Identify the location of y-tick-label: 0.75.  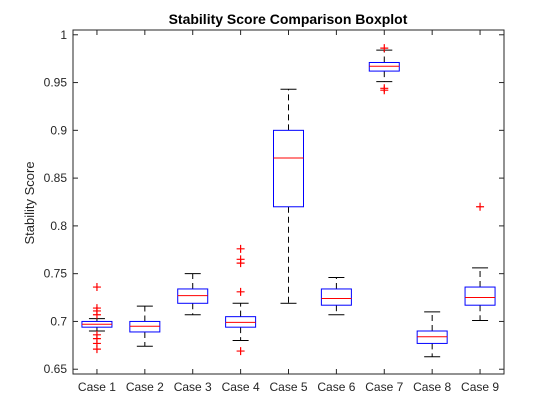
(56, 274).